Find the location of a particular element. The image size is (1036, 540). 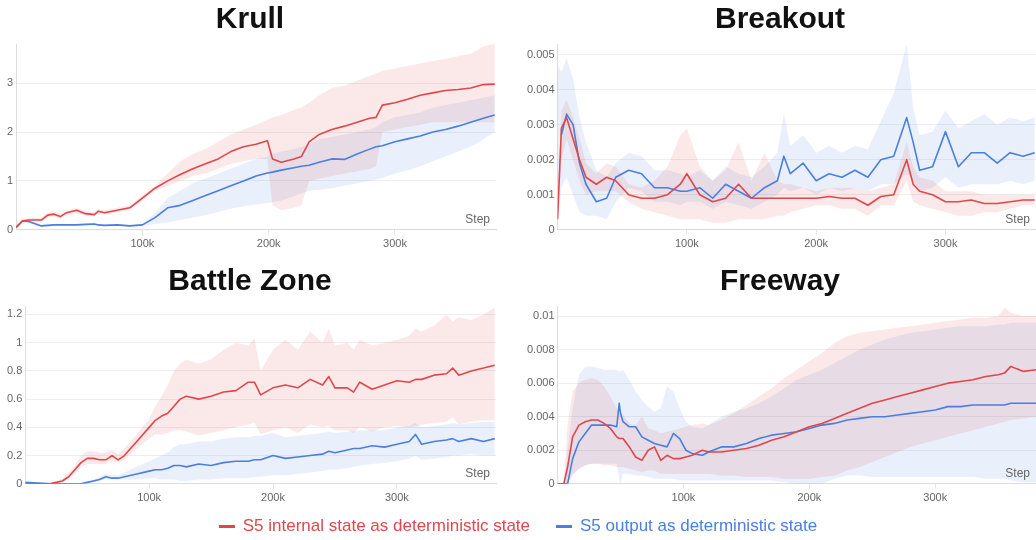

legend-label: S5 output as deterministic state is located at coordinates (699, 526).